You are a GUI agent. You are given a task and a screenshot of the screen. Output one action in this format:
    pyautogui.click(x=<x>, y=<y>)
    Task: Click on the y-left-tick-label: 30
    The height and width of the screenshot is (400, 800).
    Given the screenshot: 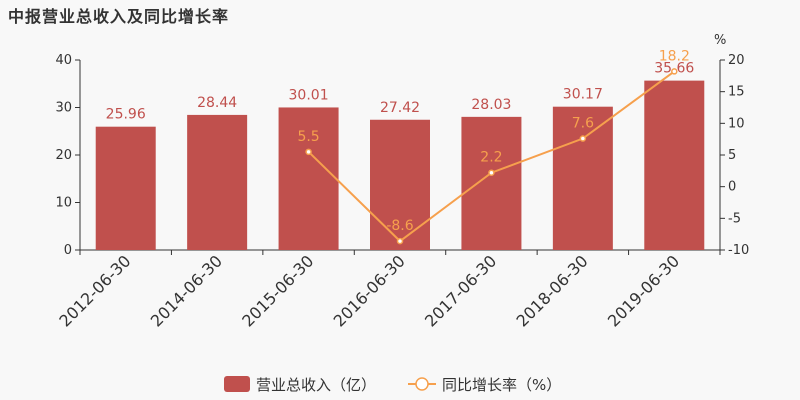 What is the action you would take?
    pyautogui.click(x=63, y=108)
    